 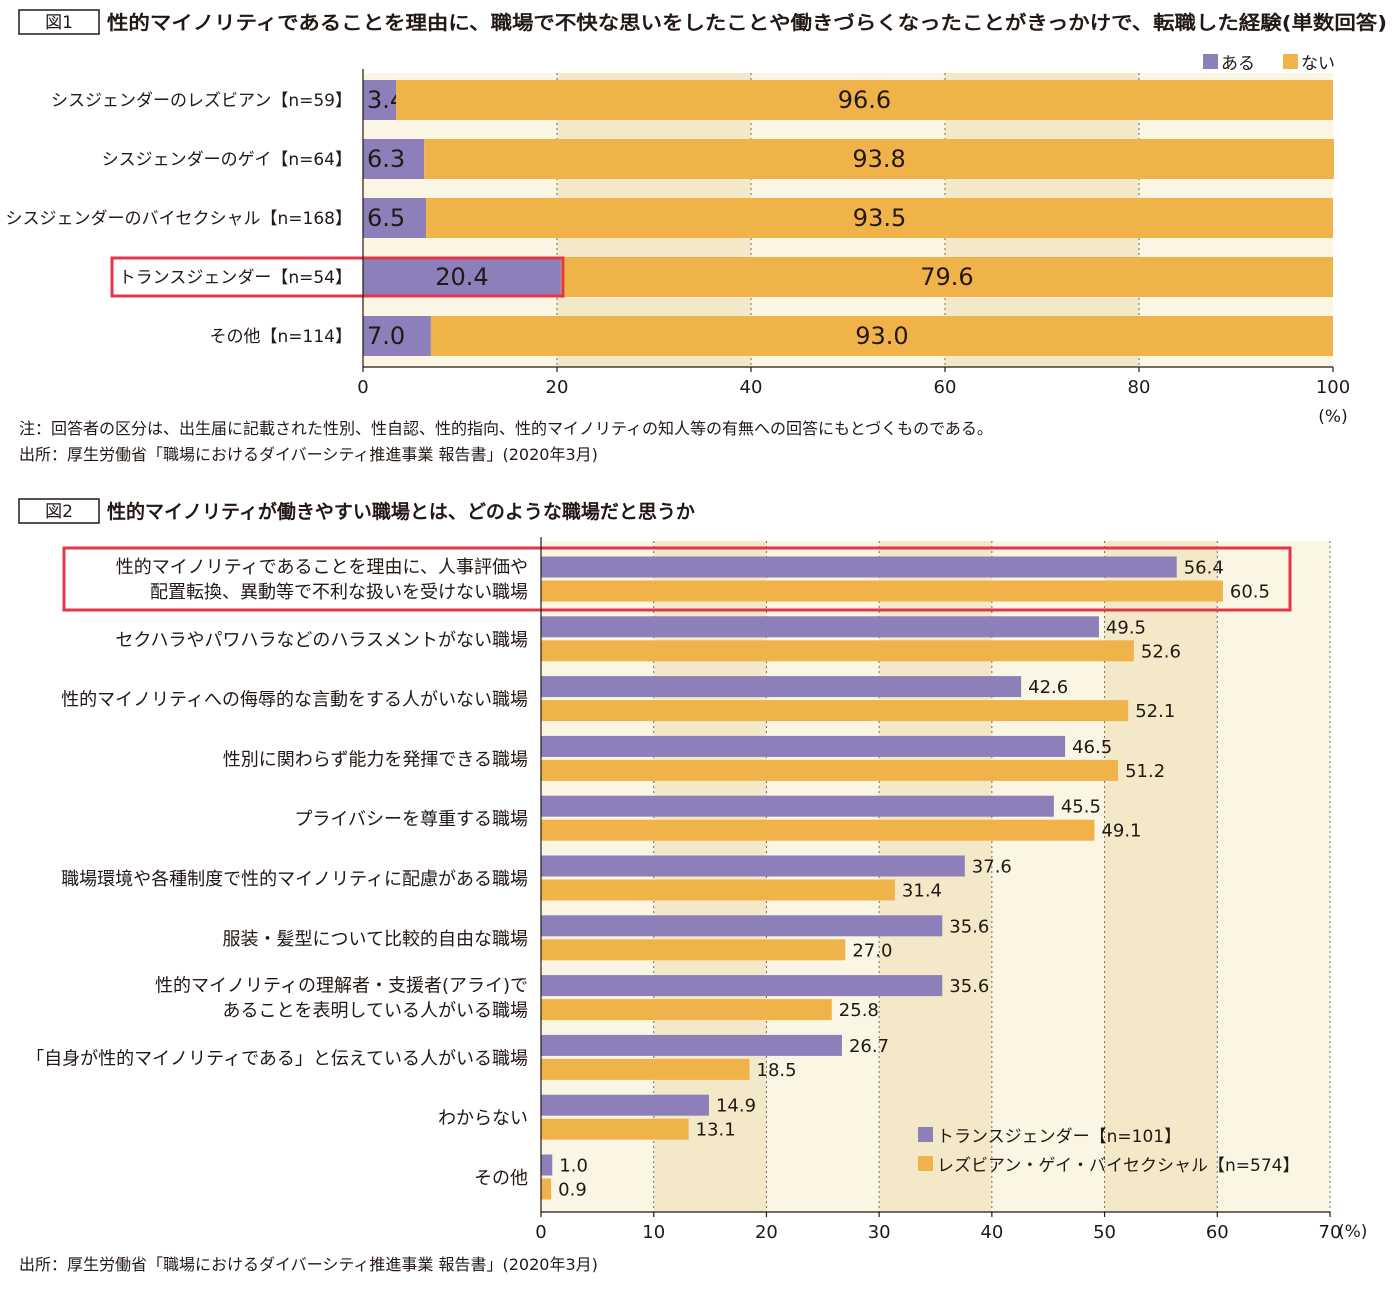 What do you see at coordinates (1352, 1232) in the screenshot?
I see `figure2-unit: (%)` at bounding box center [1352, 1232].